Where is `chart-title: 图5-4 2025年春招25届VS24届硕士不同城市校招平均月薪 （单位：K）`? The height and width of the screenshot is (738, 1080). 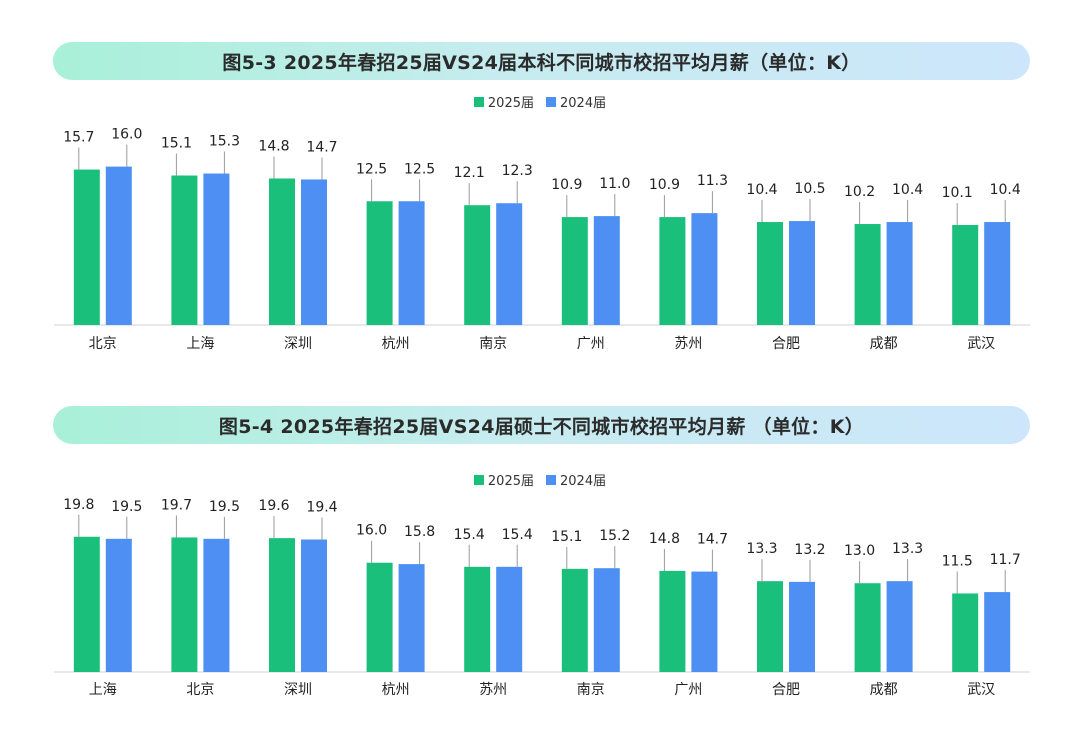
chart-title: 图5-4 2025年春招25届VS24届硕士不同城市校招平均月薪 （单位：K） is located at coordinates (541, 426).